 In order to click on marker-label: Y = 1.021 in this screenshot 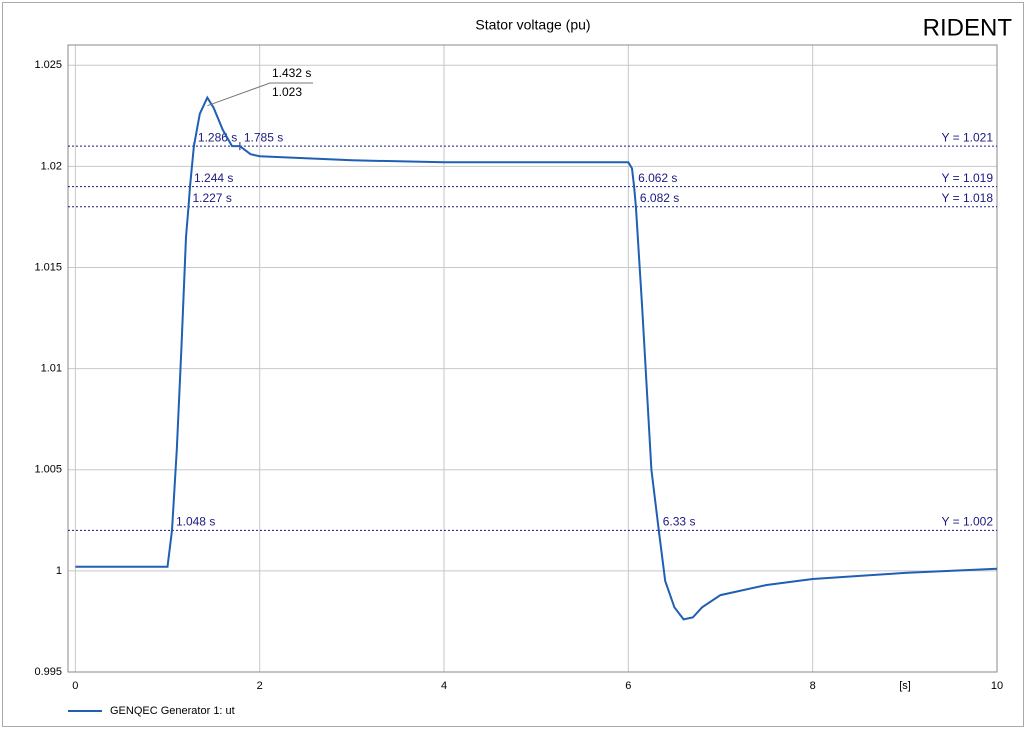, I will do `click(968, 137)`.